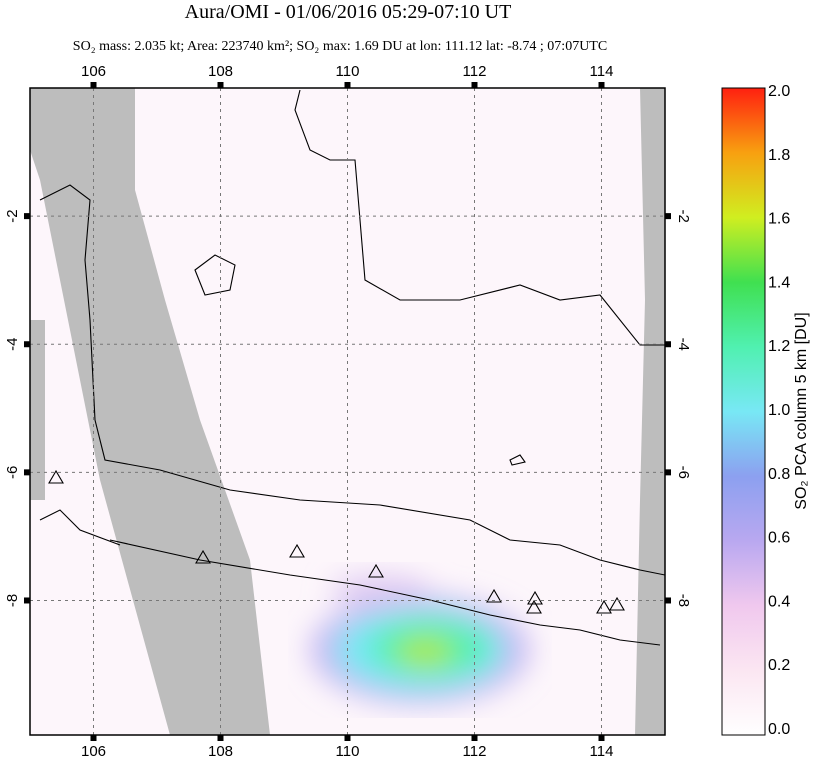 The image size is (823, 764). What do you see at coordinates (779, 91) in the screenshot?
I see `colorbar-tick-label: 2.0` at bounding box center [779, 91].